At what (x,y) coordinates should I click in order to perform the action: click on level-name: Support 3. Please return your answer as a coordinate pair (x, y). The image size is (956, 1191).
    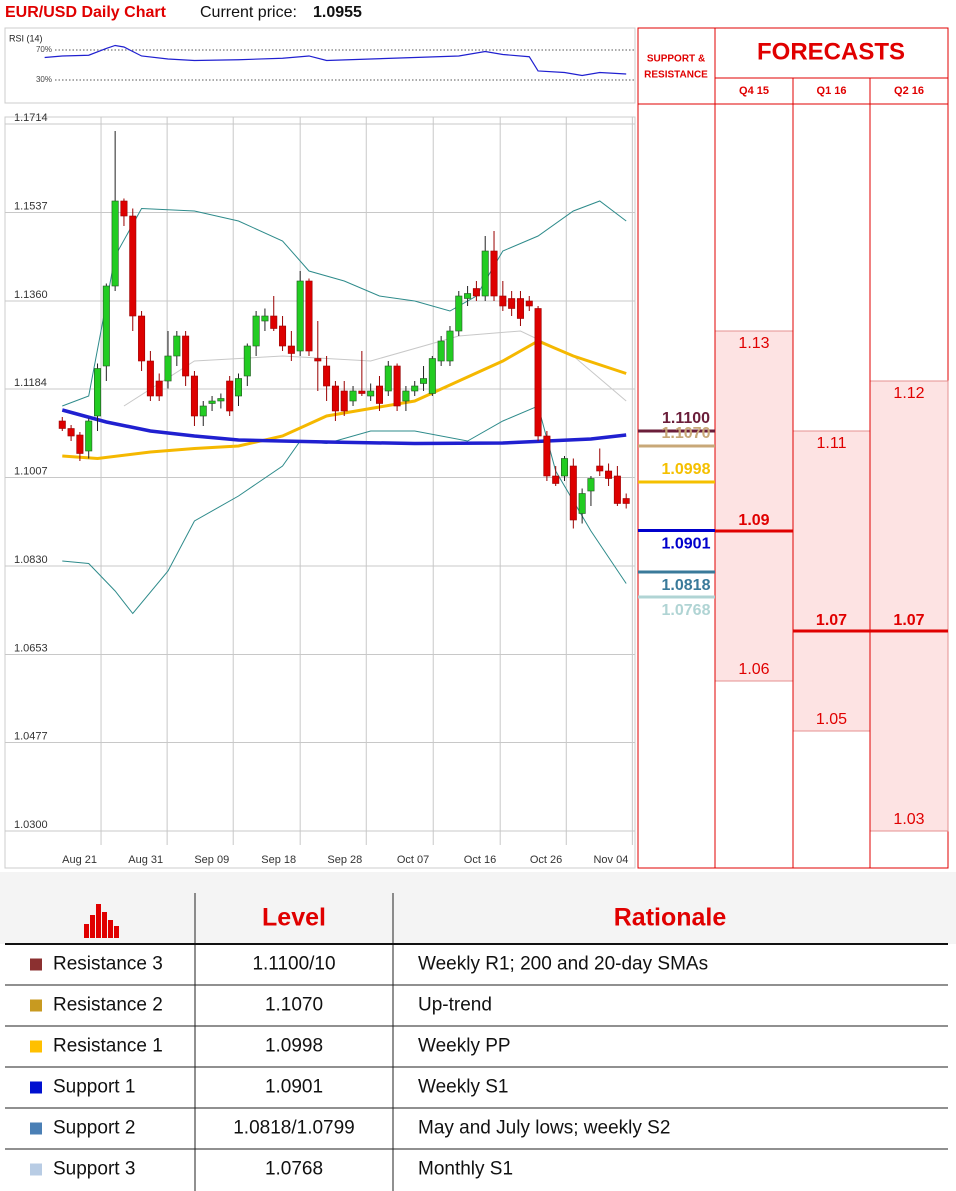
    Looking at the image, I should click on (94, 1169).